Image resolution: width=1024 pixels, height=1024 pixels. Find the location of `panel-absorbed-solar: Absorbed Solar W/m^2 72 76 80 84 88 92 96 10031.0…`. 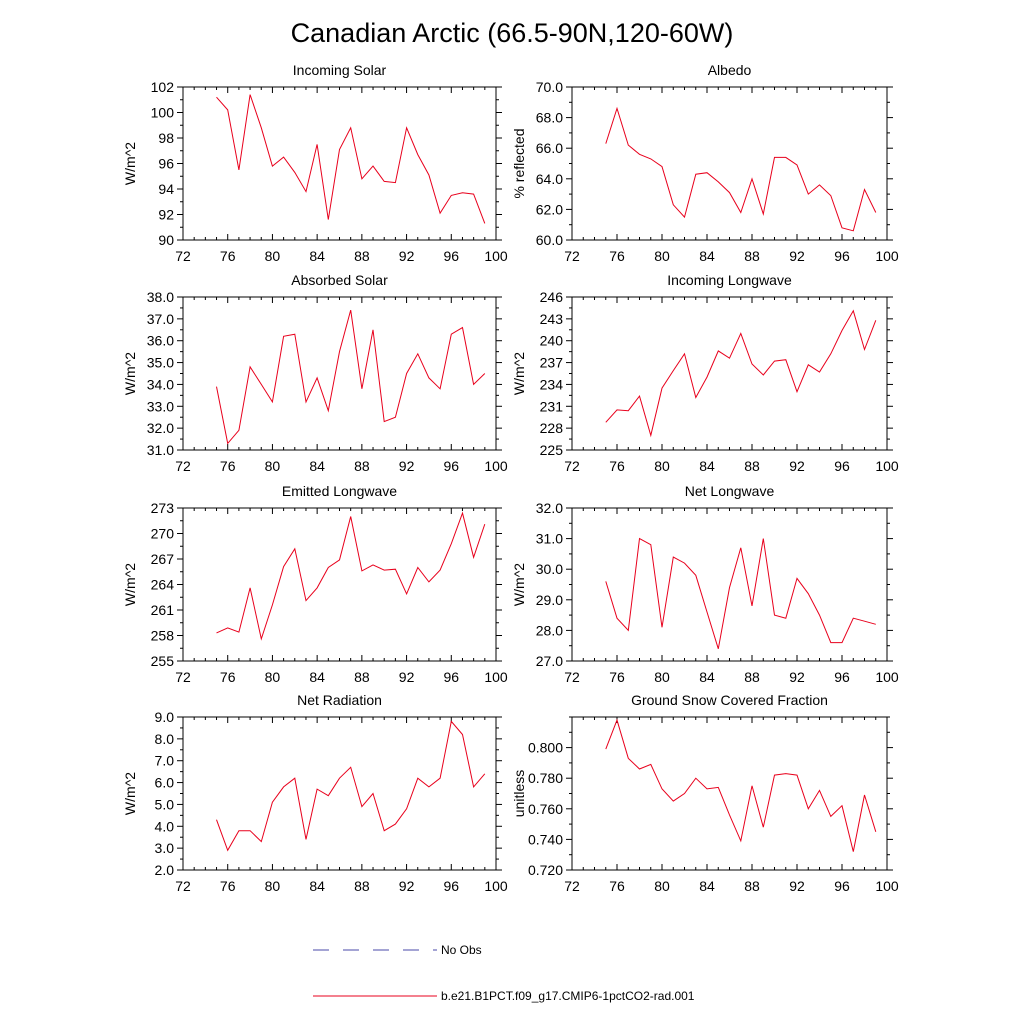

panel-absorbed-solar: Absorbed Solar W/m^2 72 76 80 84 88 92 96 10031.0… is located at coordinates (315, 373).